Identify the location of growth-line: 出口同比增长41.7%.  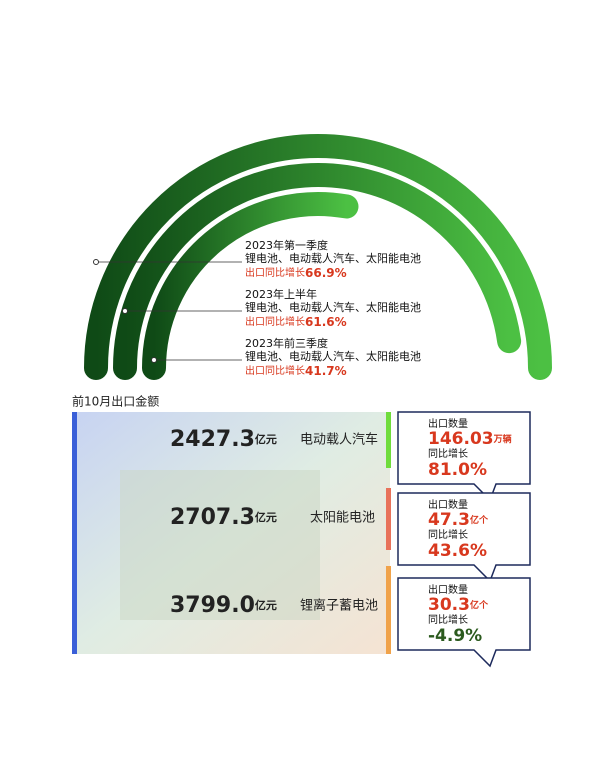
(296, 371).